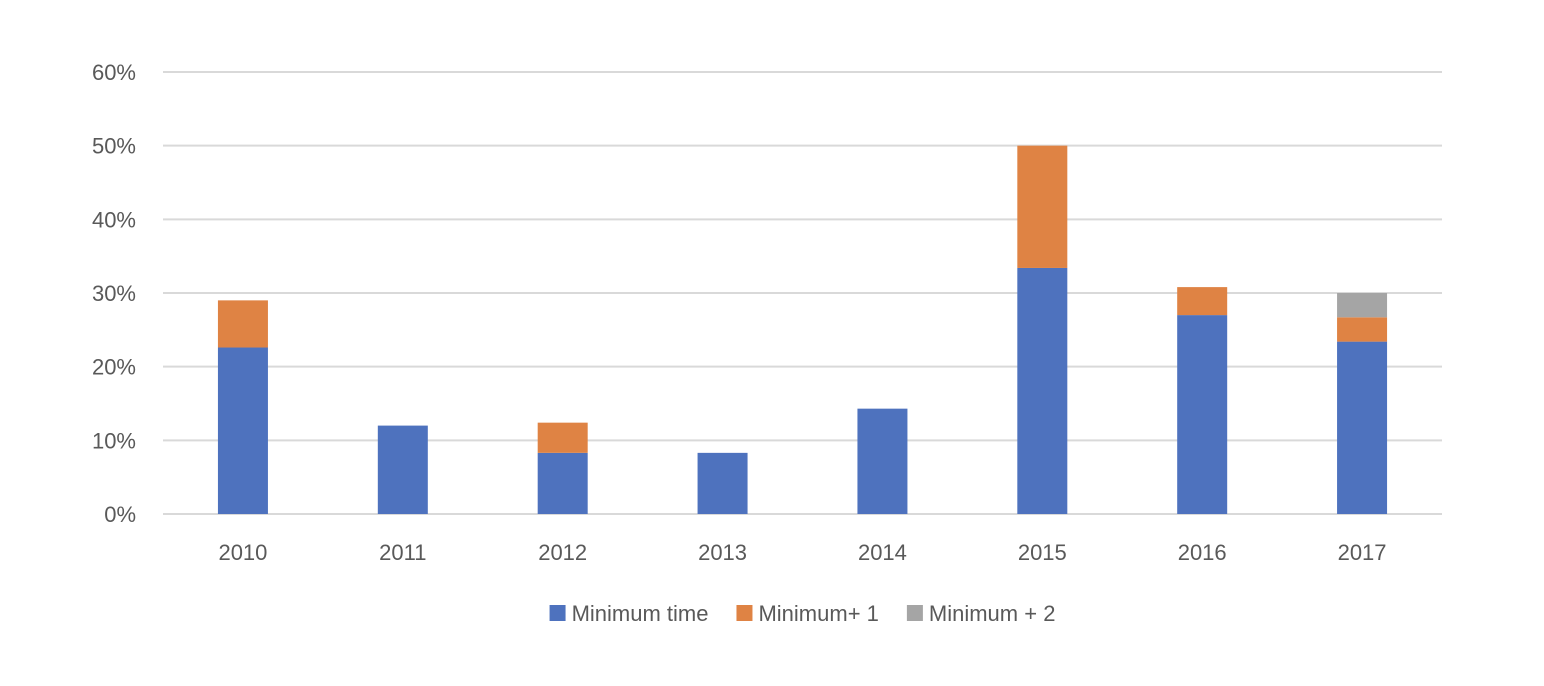 This screenshot has width=1544, height=686. What do you see at coordinates (1362, 552) in the screenshot?
I see `x-tick-label: 2017` at bounding box center [1362, 552].